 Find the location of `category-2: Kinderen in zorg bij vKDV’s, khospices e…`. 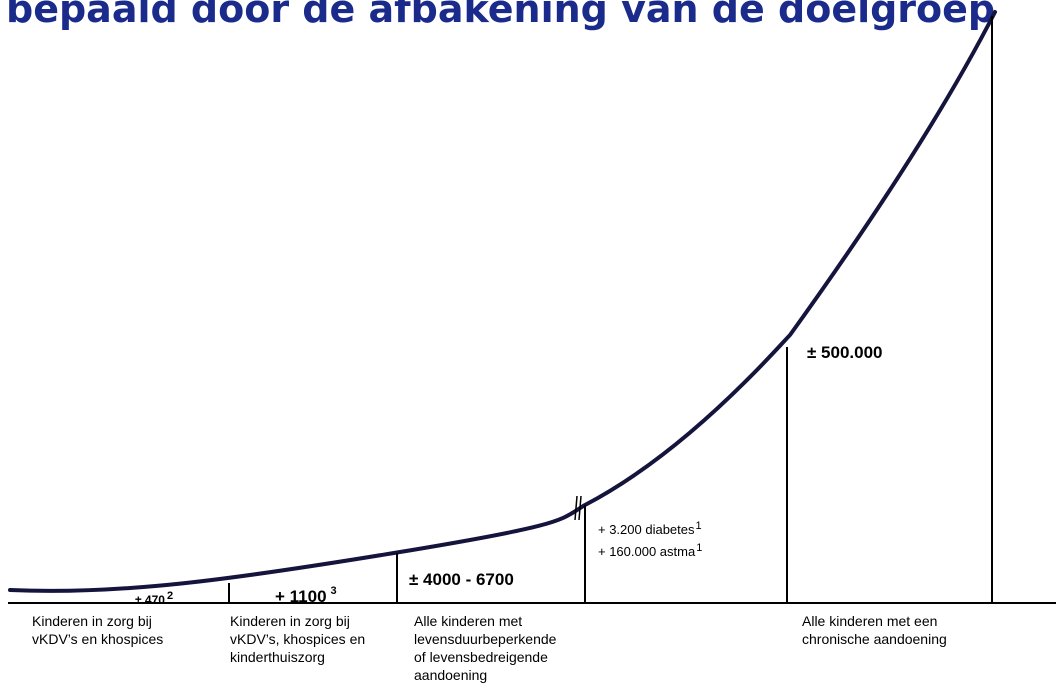

category-2: Kinderen in zorg bij vKDV’s, khospices e… is located at coordinates (299, 639).